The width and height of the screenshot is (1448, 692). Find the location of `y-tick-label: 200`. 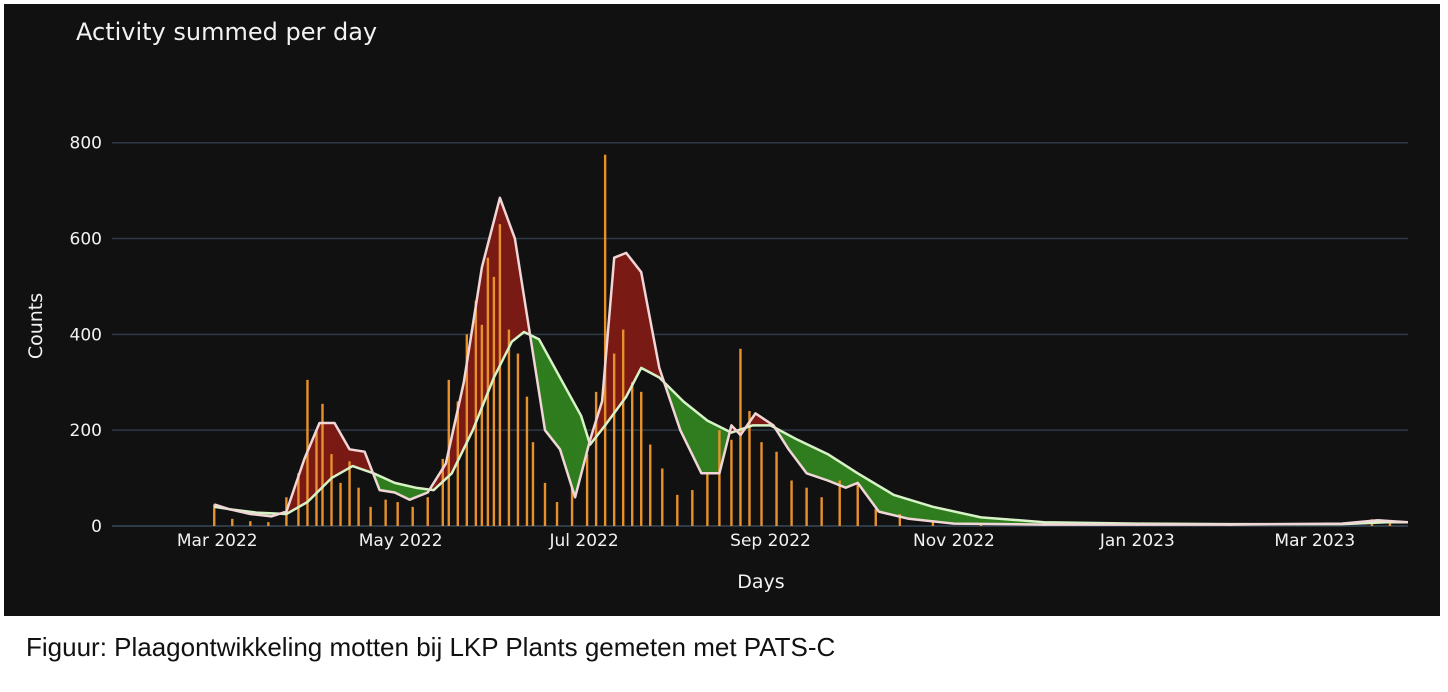

y-tick-label: 200 is located at coordinates (86, 431).